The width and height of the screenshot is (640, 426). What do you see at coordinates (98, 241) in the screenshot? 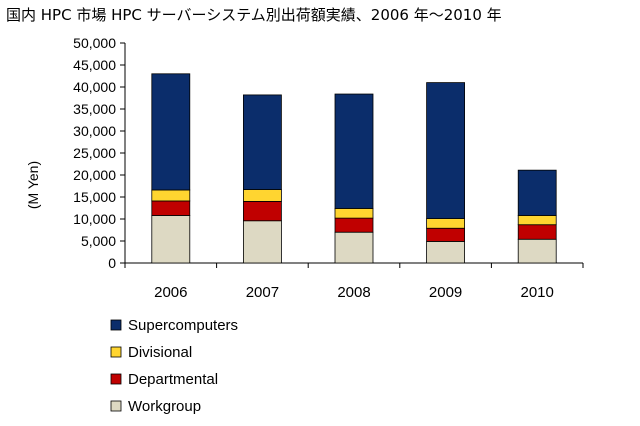
I see `y-tick-label: 5,000` at bounding box center [98, 241].